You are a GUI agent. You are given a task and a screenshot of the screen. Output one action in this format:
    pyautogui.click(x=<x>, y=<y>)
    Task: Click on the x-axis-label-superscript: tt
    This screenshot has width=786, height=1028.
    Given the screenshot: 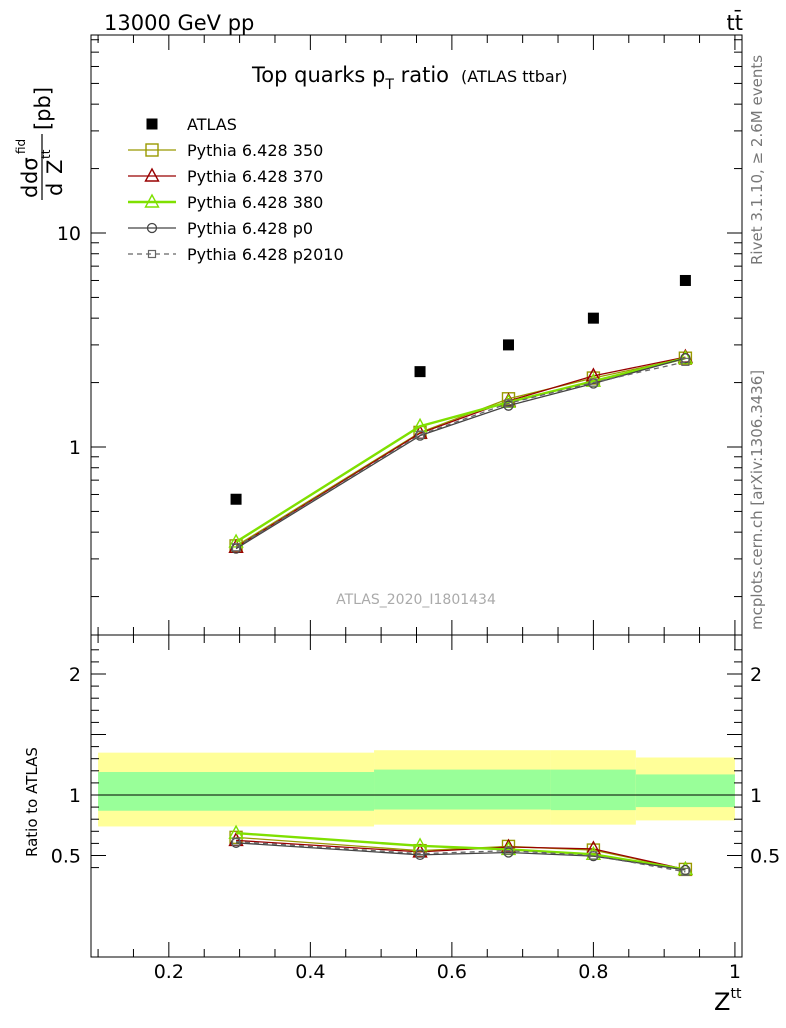 What is the action you would take?
    pyautogui.click(x=735, y=994)
    